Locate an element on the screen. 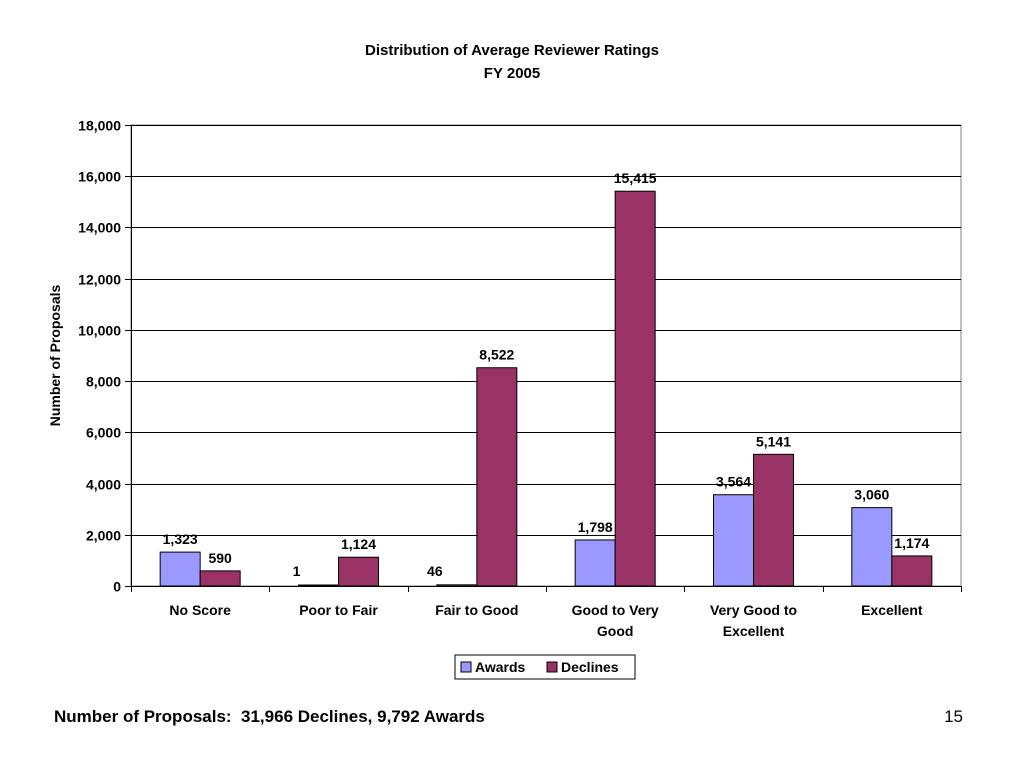 The height and width of the screenshot is (768, 1024). page-number: 15 is located at coordinates (953, 716).